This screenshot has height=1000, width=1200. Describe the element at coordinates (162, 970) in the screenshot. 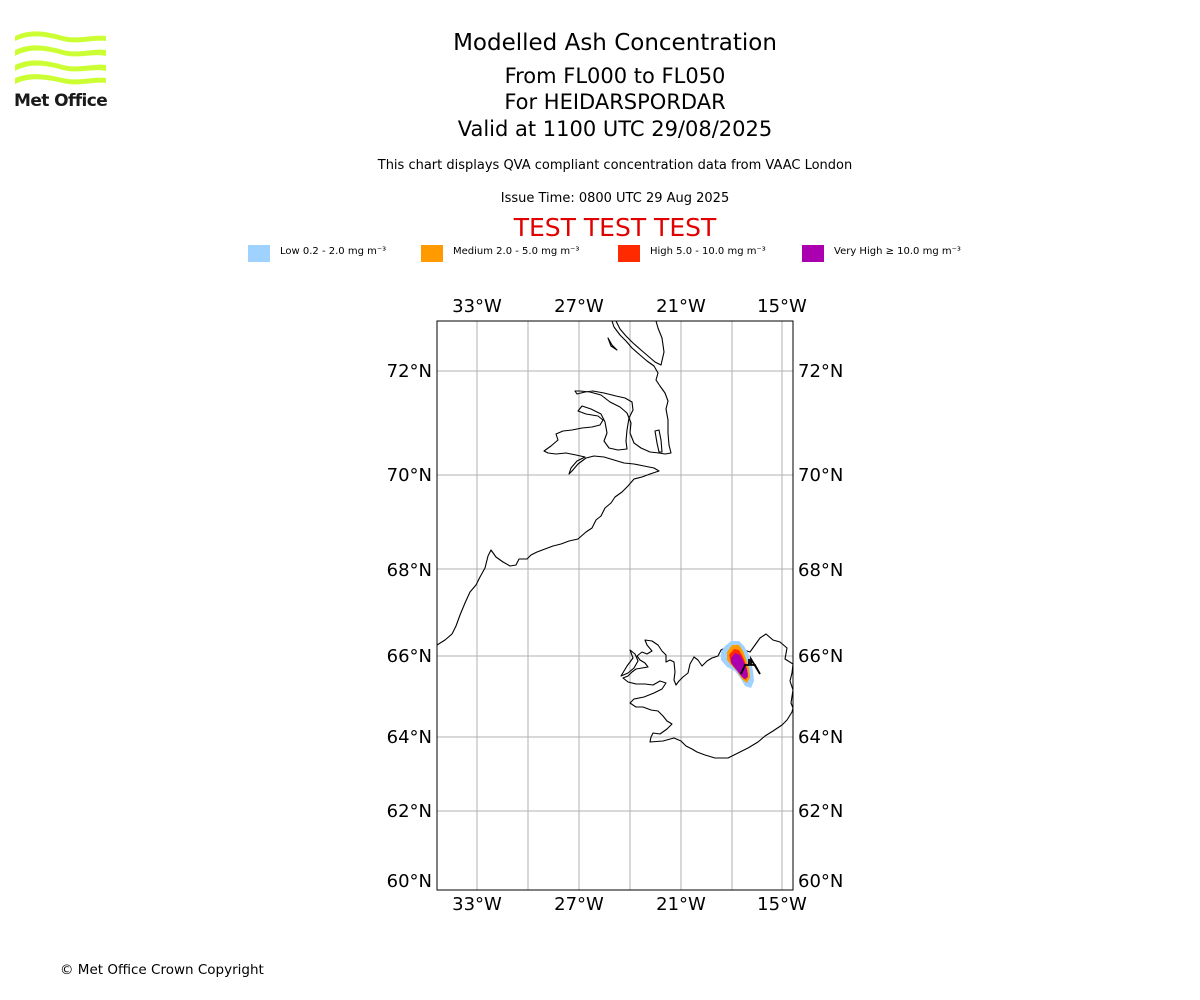

I see `copyright-notice: © Met Office Crown Copyright` at that location.